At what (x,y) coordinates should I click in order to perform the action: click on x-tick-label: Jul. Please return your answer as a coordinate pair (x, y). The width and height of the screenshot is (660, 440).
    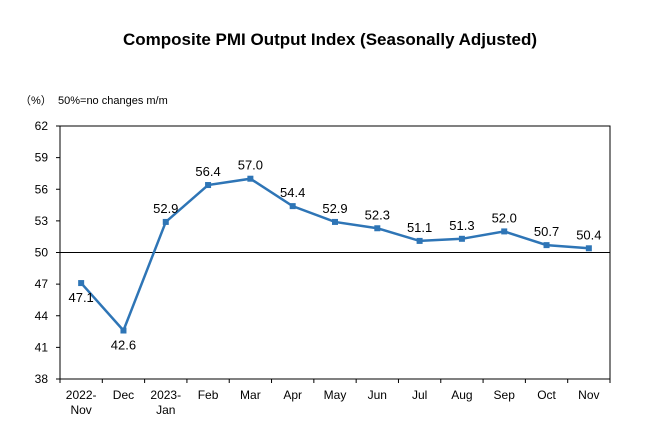
    Looking at the image, I should click on (419, 395).